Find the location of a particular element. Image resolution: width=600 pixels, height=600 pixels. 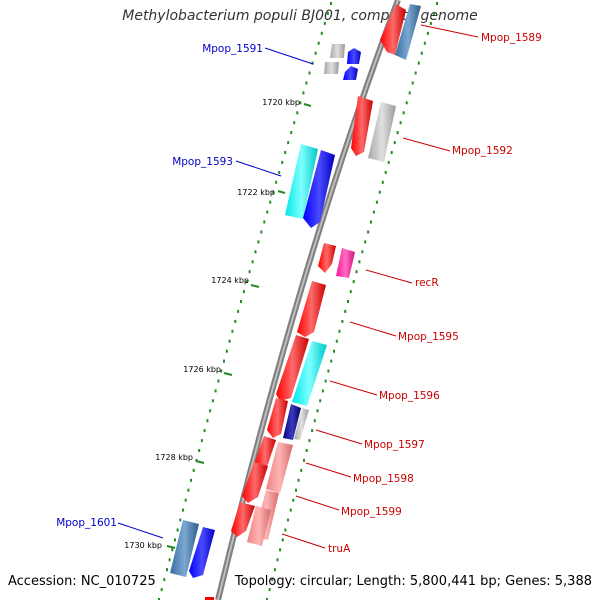

tick-label-1728: 1728 kbp is located at coordinates (174, 457).